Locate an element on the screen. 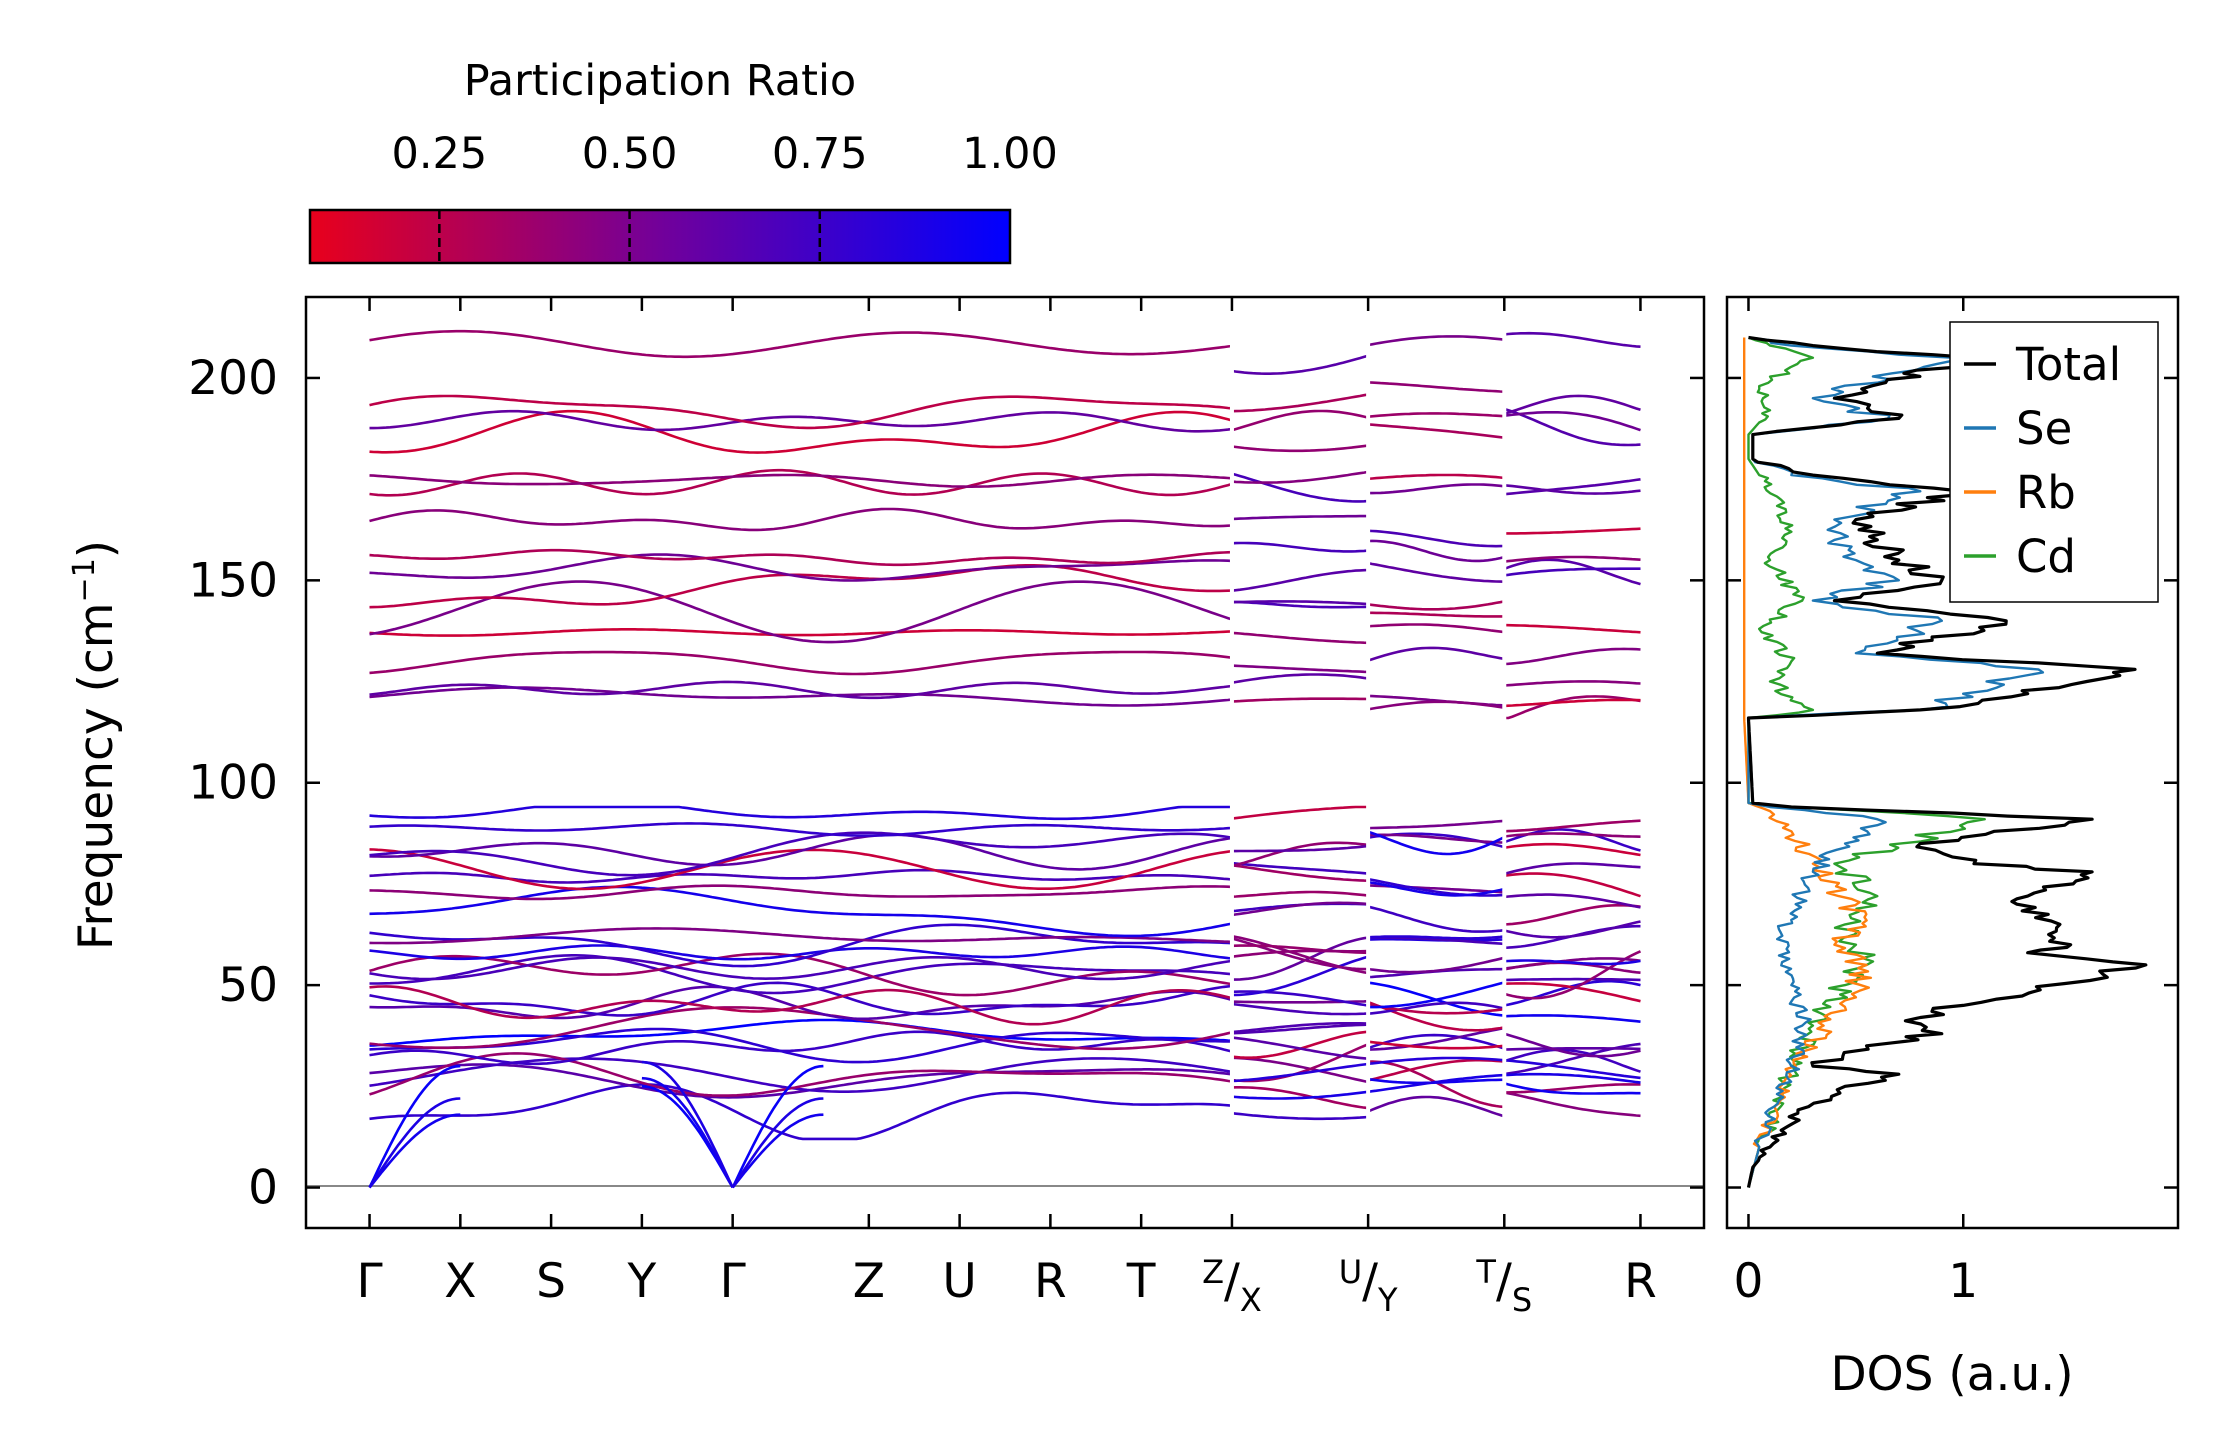 The image size is (2222, 1455). colorbar-gradient is located at coordinates (660, 236).